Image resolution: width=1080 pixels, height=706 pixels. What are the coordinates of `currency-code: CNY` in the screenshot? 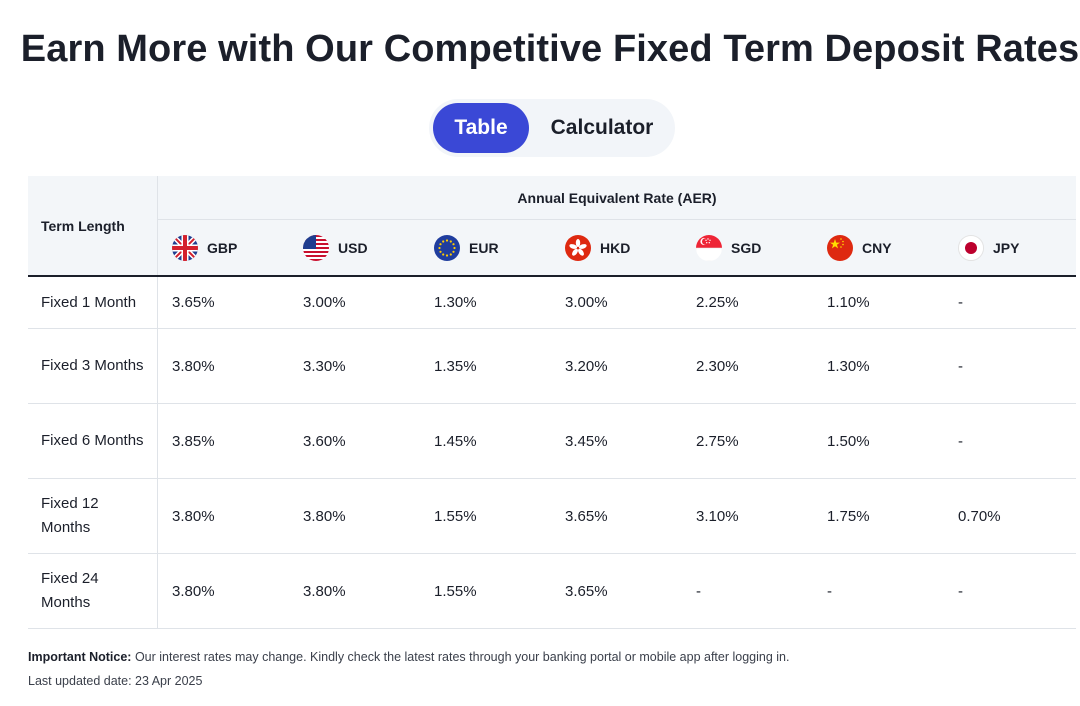 It's located at (877, 248).